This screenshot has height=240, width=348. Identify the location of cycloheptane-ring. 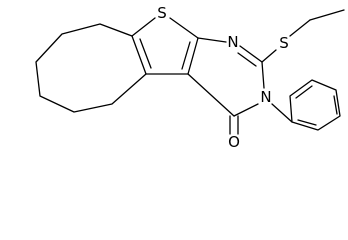
(91, 68).